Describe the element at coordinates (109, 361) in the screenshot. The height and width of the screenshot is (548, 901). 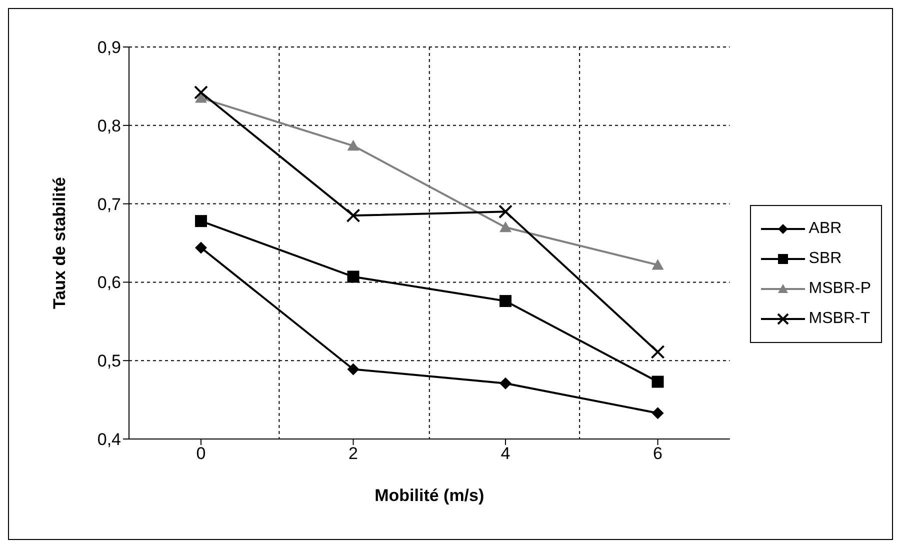
I see `y-tick-label: 0,5` at that location.